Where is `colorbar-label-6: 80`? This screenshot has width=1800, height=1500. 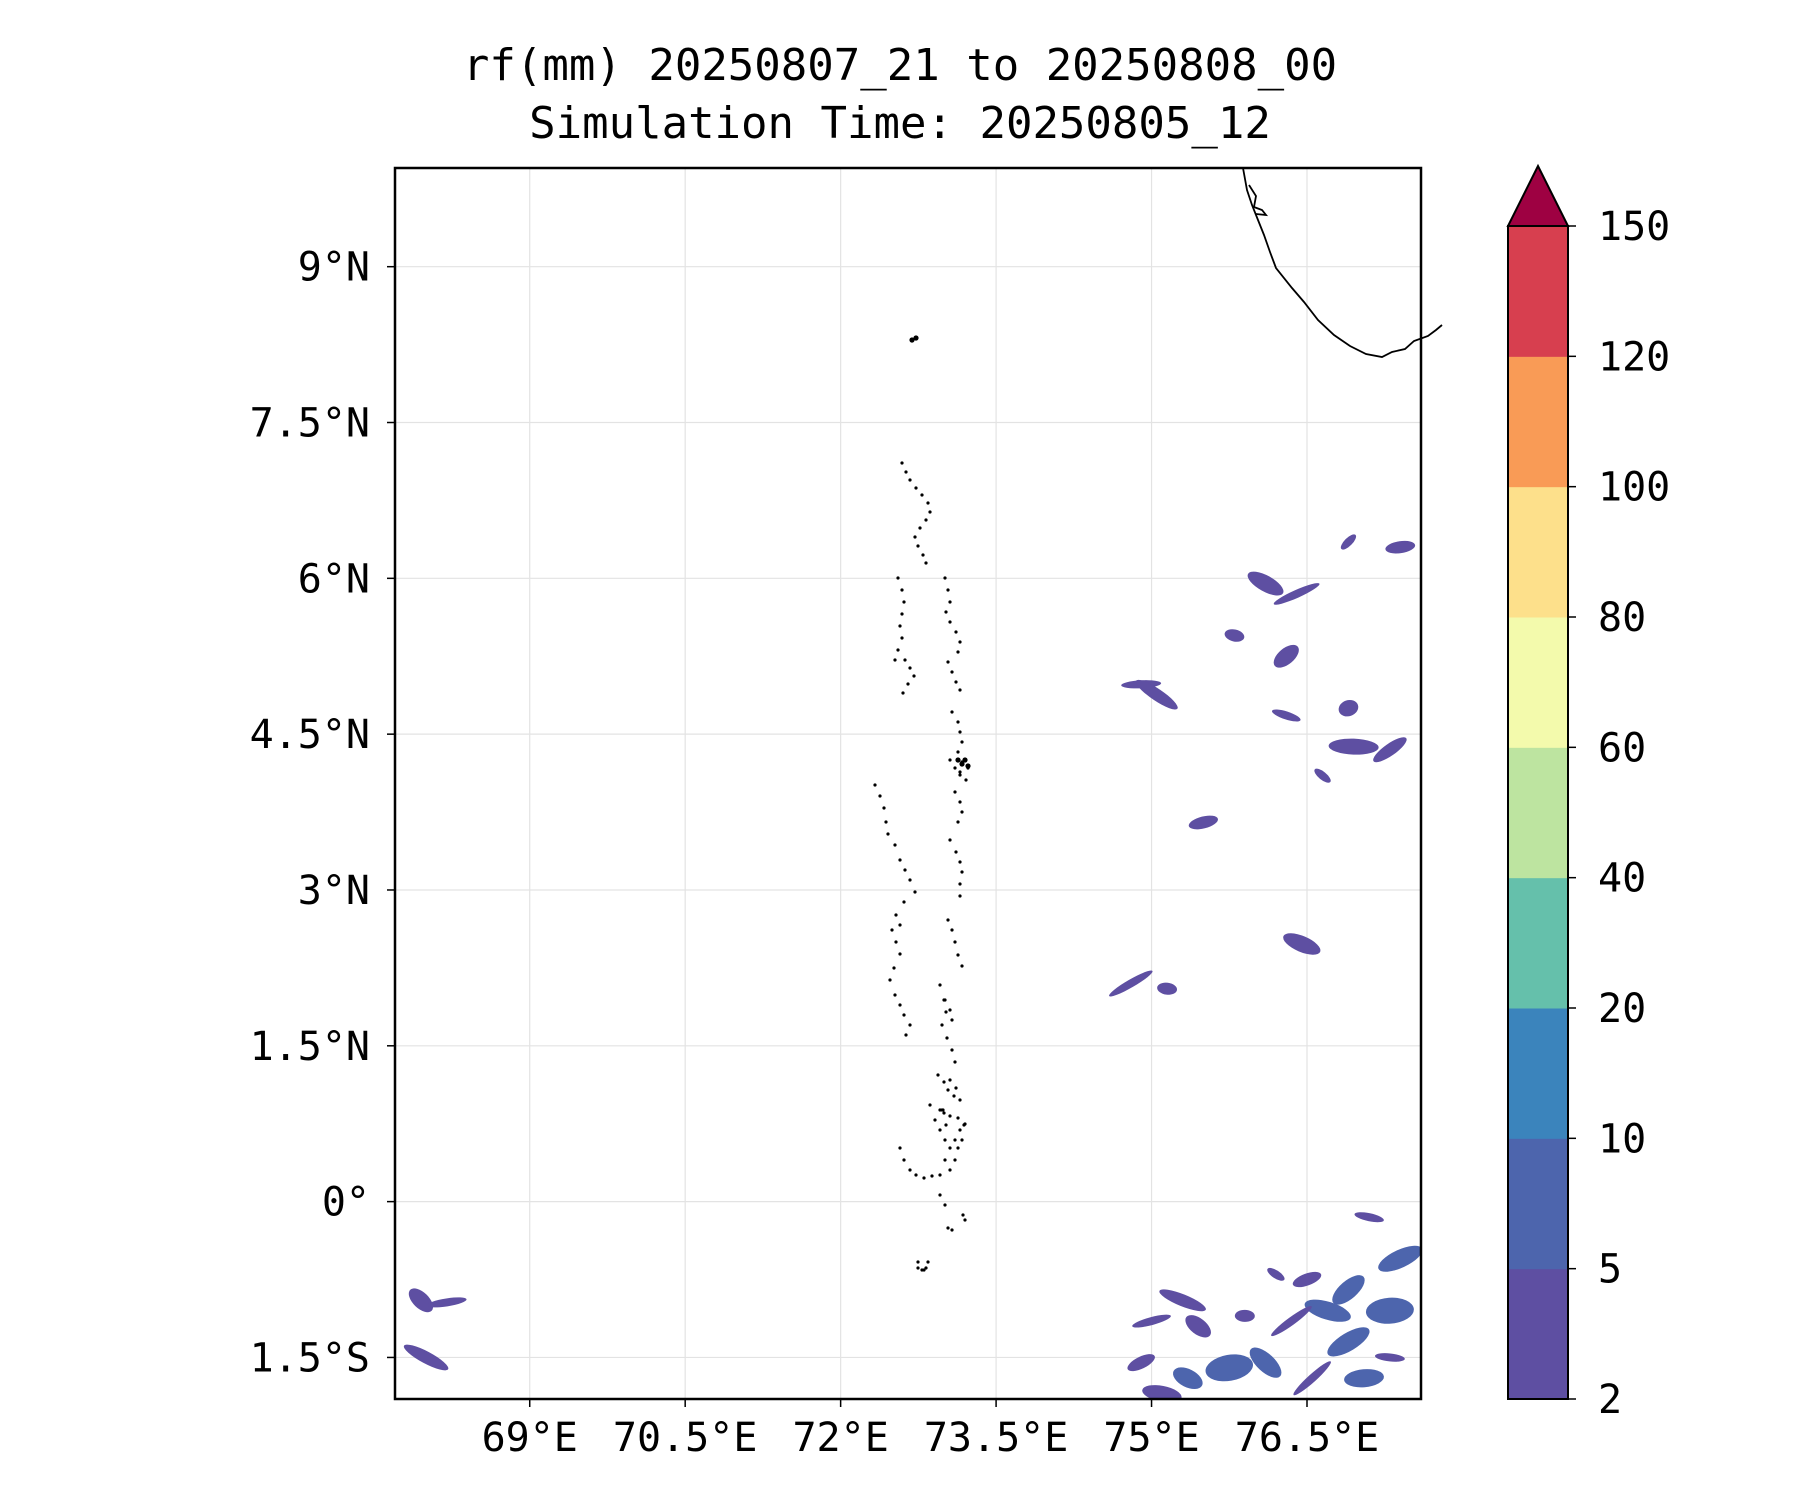 colorbar-label-6: 80 is located at coordinates (1622, 618).